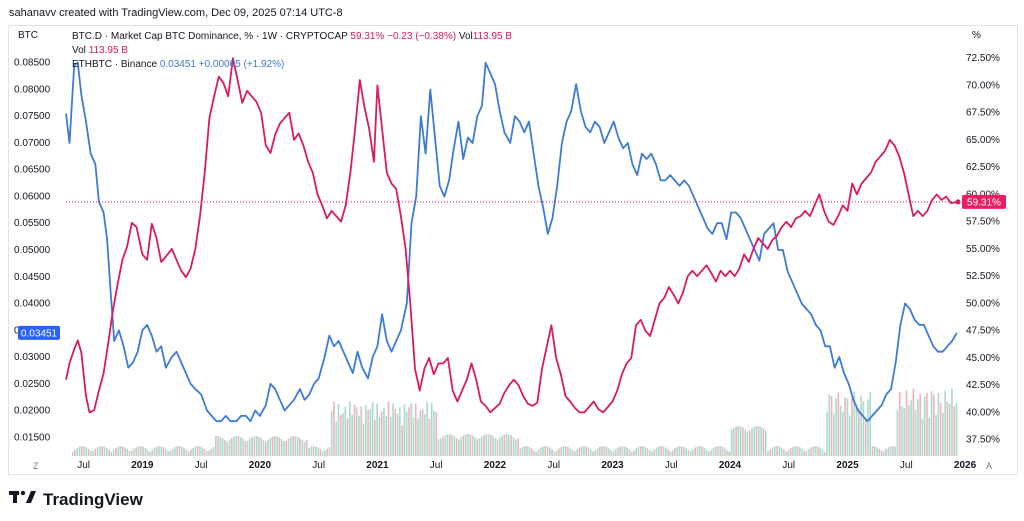 The width and height of the screenshot is (1024, 521). What do you see at coordinates (23, 499) in the screenshot?
I see `tradingview-logo-icon` at bounding box center [23, 499].